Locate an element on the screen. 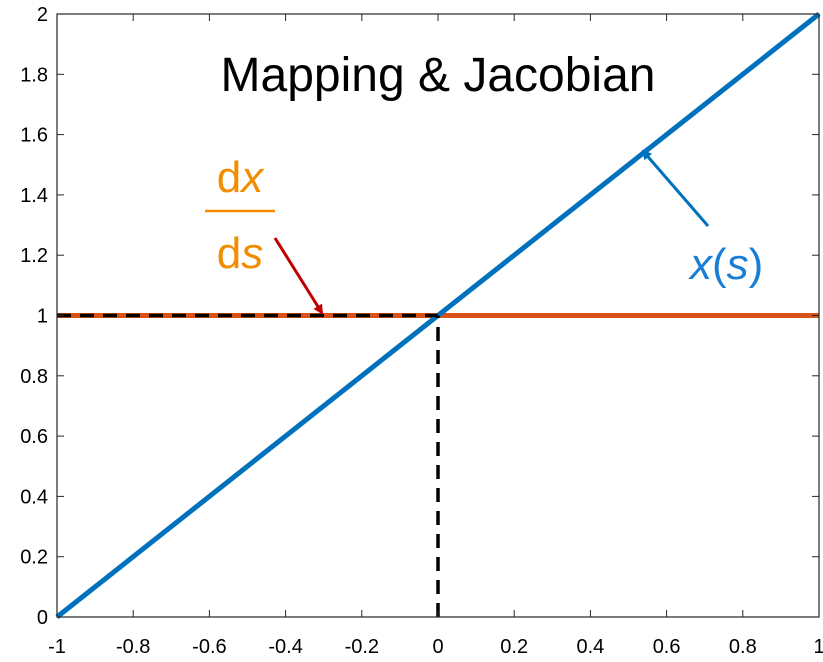 This screenshot has height=662, width=823. x-tick-label: 0.4 is located at coordinates (590, 647).